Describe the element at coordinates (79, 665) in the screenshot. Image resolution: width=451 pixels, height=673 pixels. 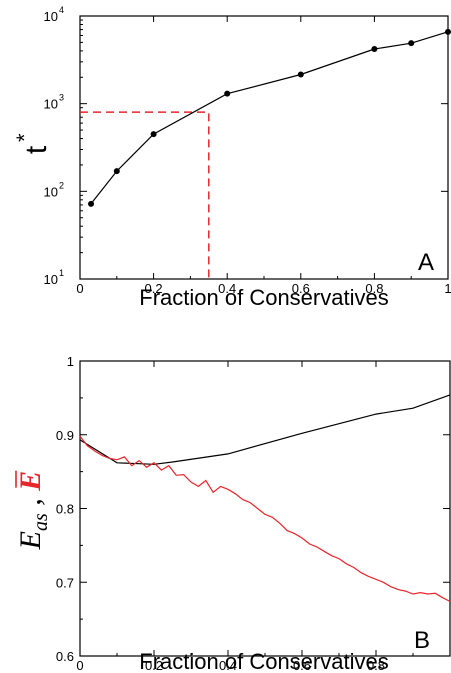
I see `panel-b-xtick-label: 0` at that location.